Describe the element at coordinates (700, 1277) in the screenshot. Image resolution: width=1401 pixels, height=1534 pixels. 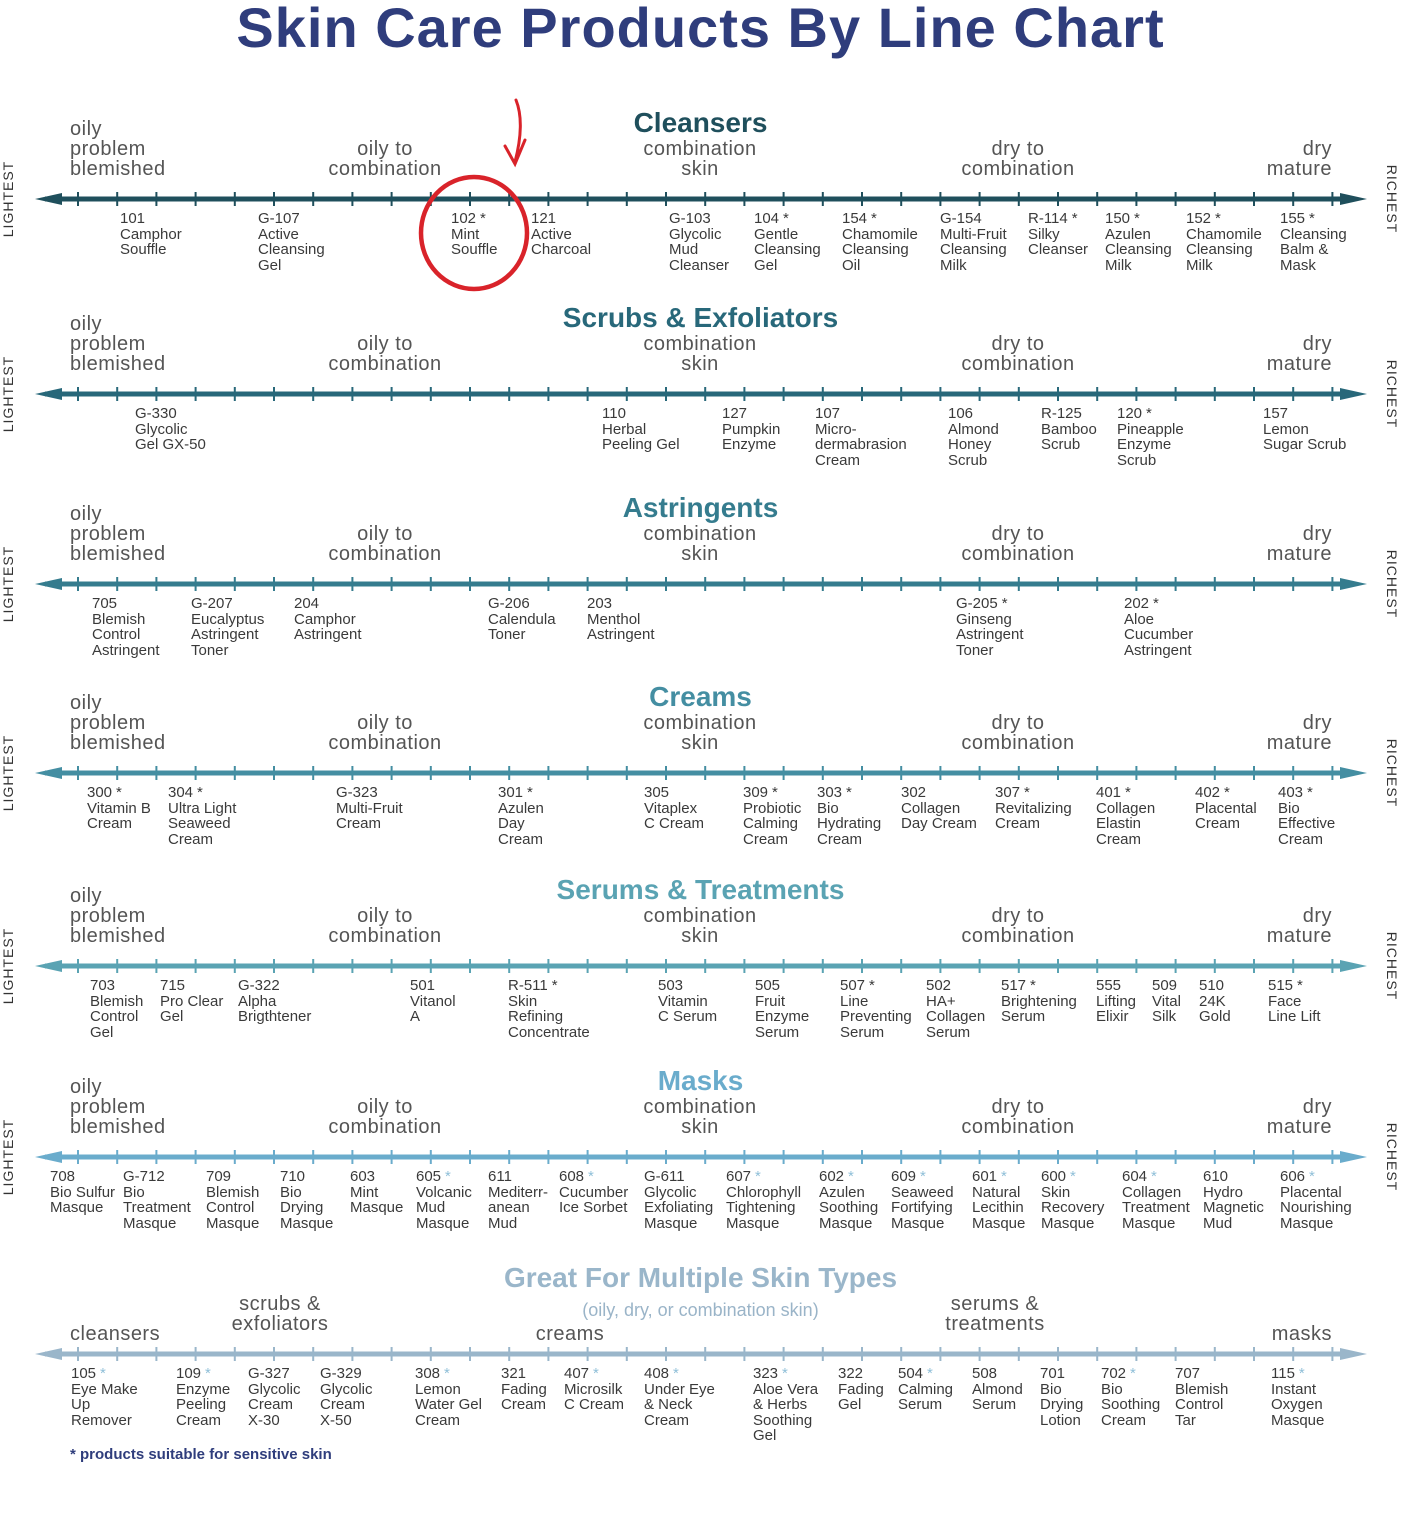
I see `section-title: Great For Multiple Skin Types` at that location.